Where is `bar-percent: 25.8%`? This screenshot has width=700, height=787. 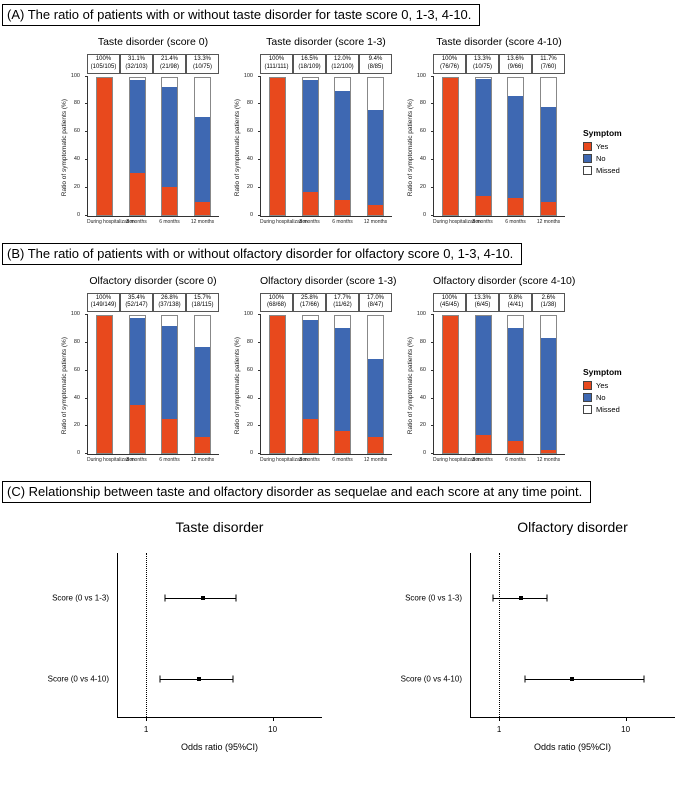
bar-percent: 25.8% is located at coordinates (309, 297).